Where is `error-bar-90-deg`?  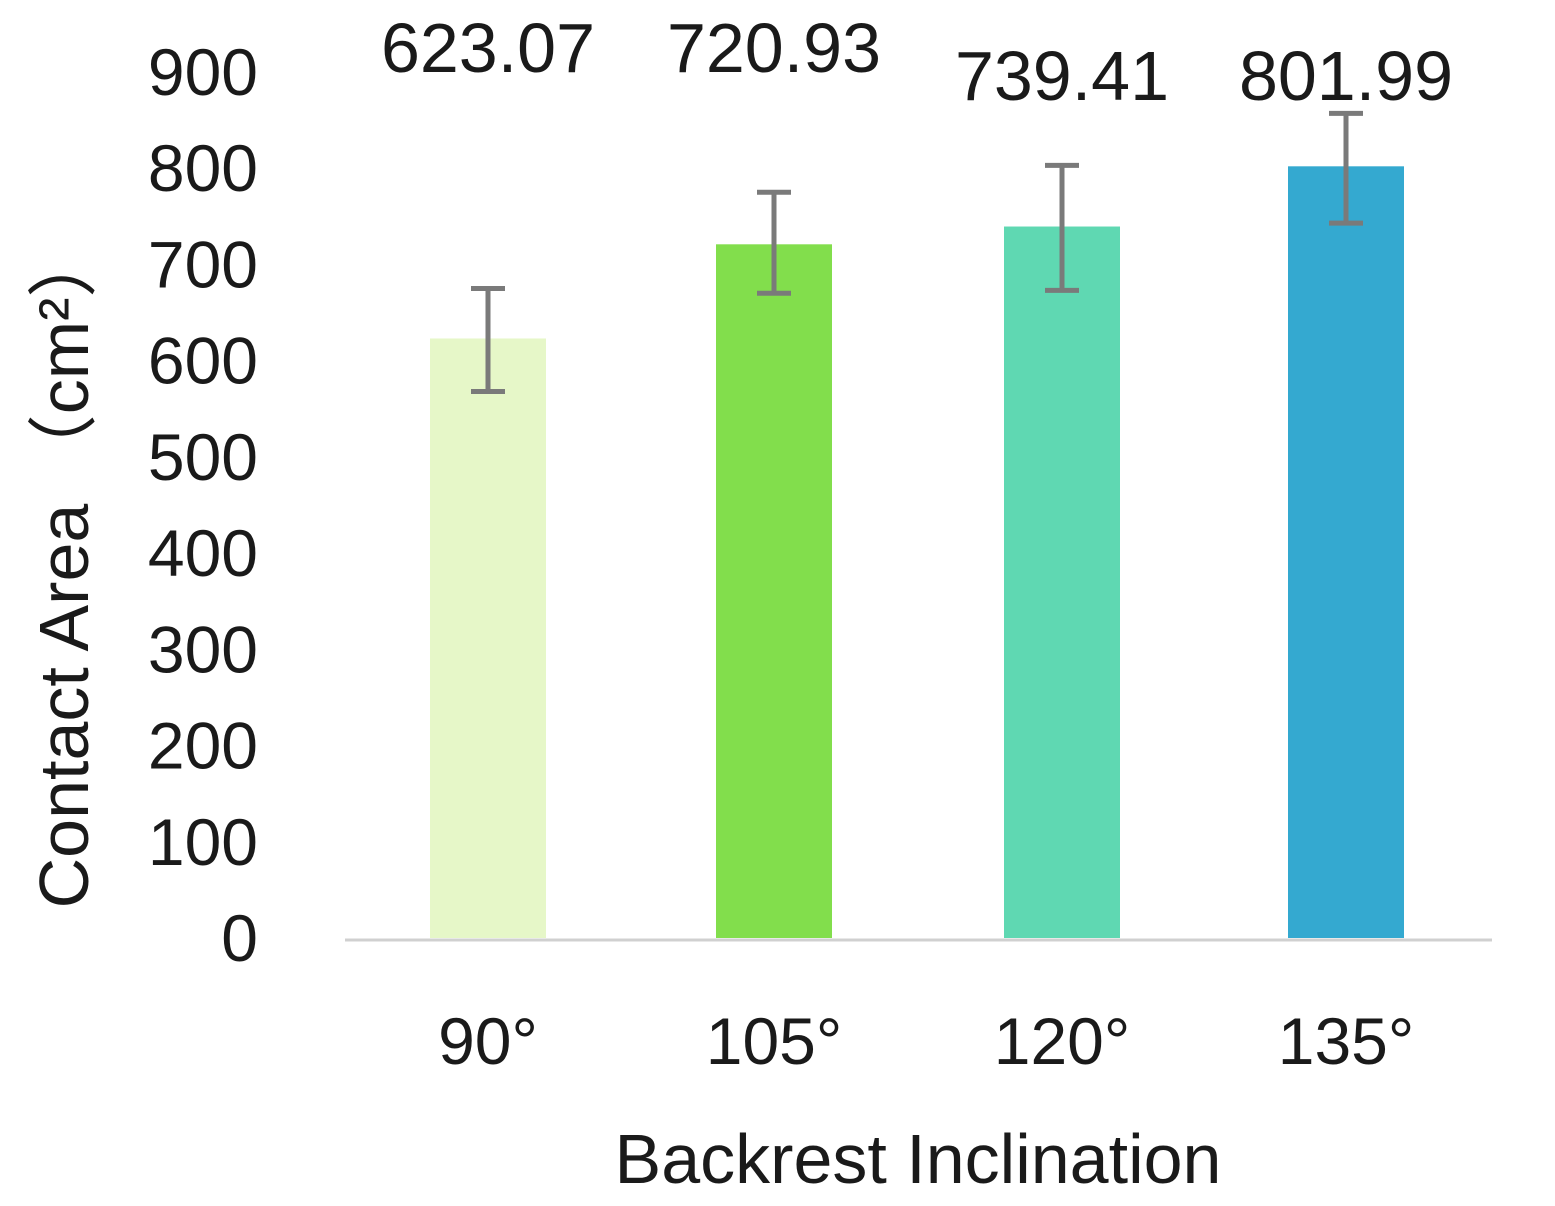 error-bar-90-deg is located at coordinates (488, 340).